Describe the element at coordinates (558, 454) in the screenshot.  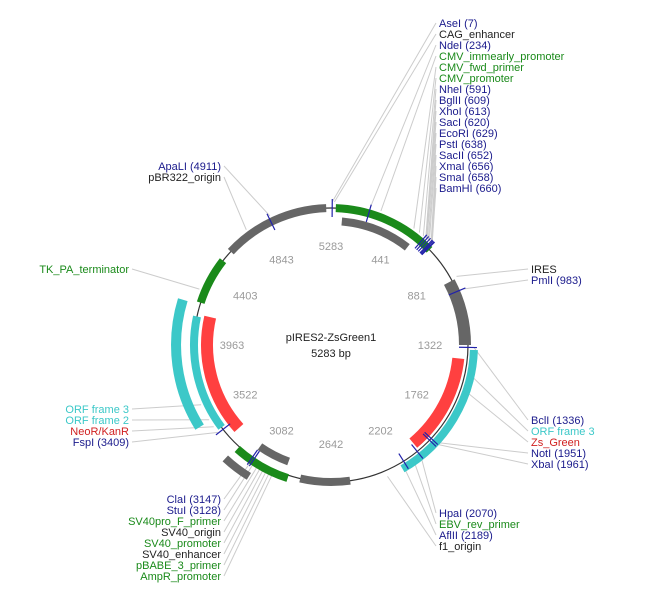
I see `annotation-label: NotI (1951)` at that location.